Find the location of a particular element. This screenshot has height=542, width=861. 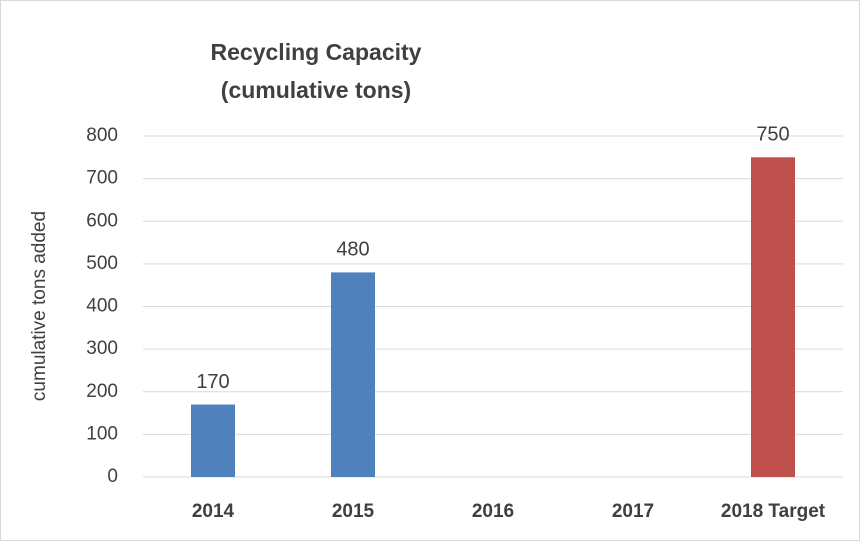

y-tick-label: 800 is located at coordinates (102, 135).